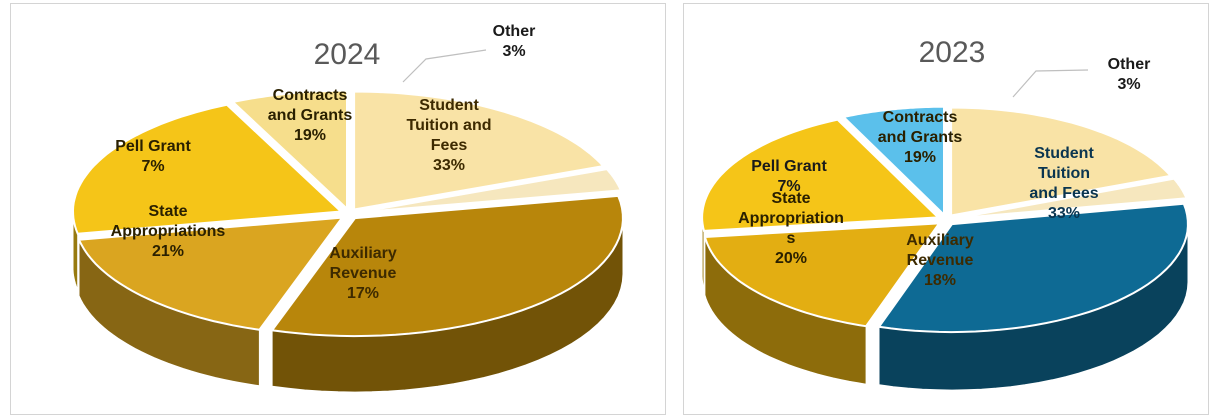 Image resolution: width=1214 pixels, height=418 pixels. I want to click on chart-title: 2024, so click(347, 54).